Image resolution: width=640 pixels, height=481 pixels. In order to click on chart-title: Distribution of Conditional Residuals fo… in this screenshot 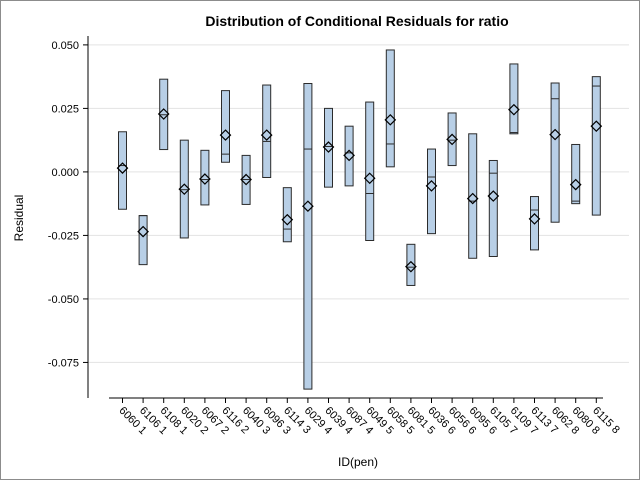, I will do `click(356, 21)`.